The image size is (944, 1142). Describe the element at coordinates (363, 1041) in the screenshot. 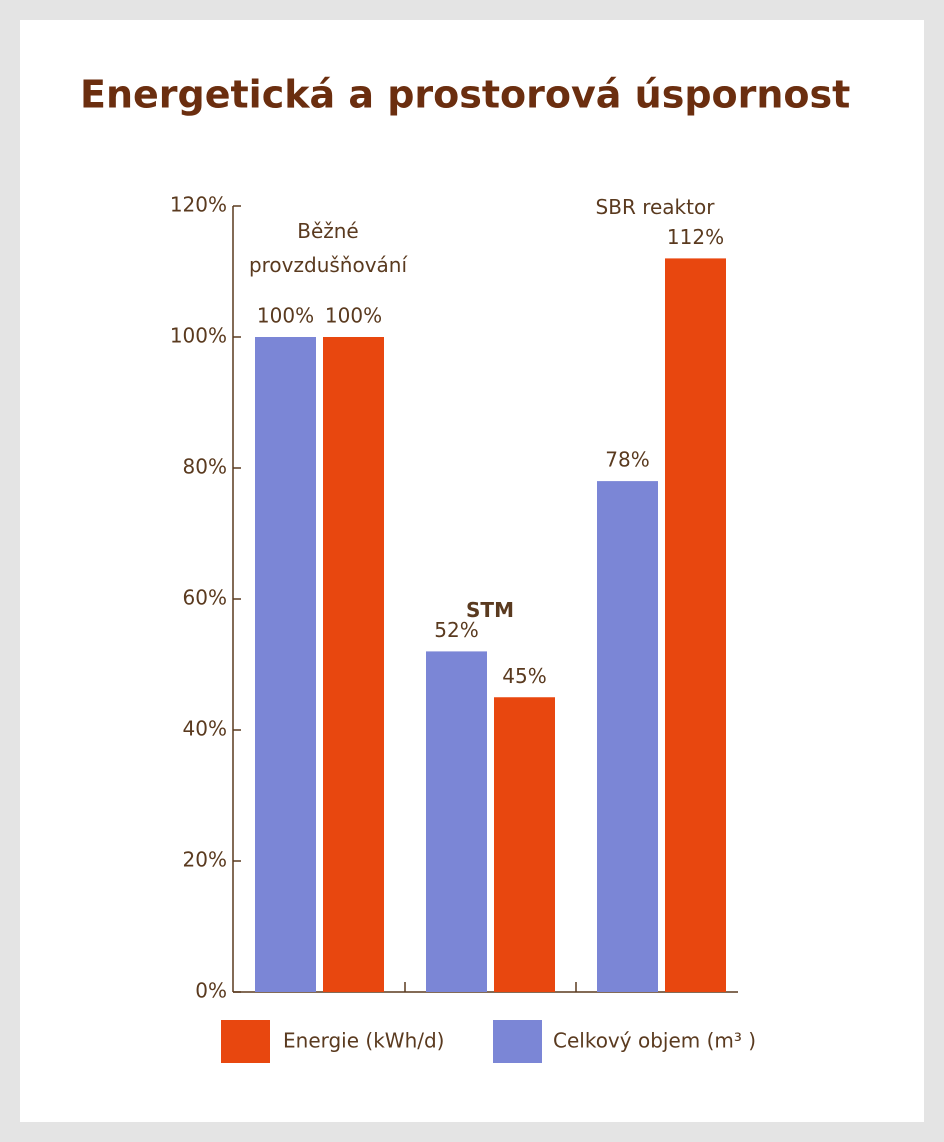

I see `legend-label: Energie (kWh/d)` at that location.